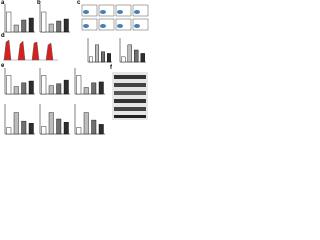  Describe the element at coordinates (111, 19) in the screenshot. I see `flow-dots` at that location.